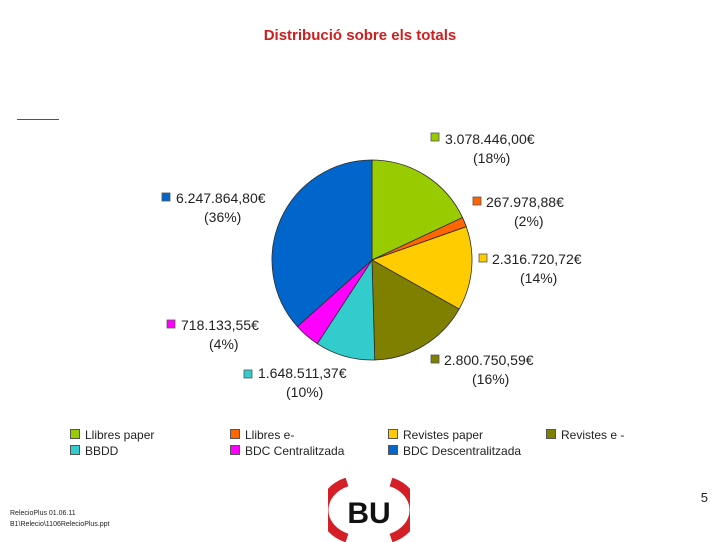 The width and height of the screenshot is (720, 542). What do you see at coordinates (43, 513) in the screenshot?
I see `footer-line: RelecioPlus 01.06.11` at bounding box center [43, 513].